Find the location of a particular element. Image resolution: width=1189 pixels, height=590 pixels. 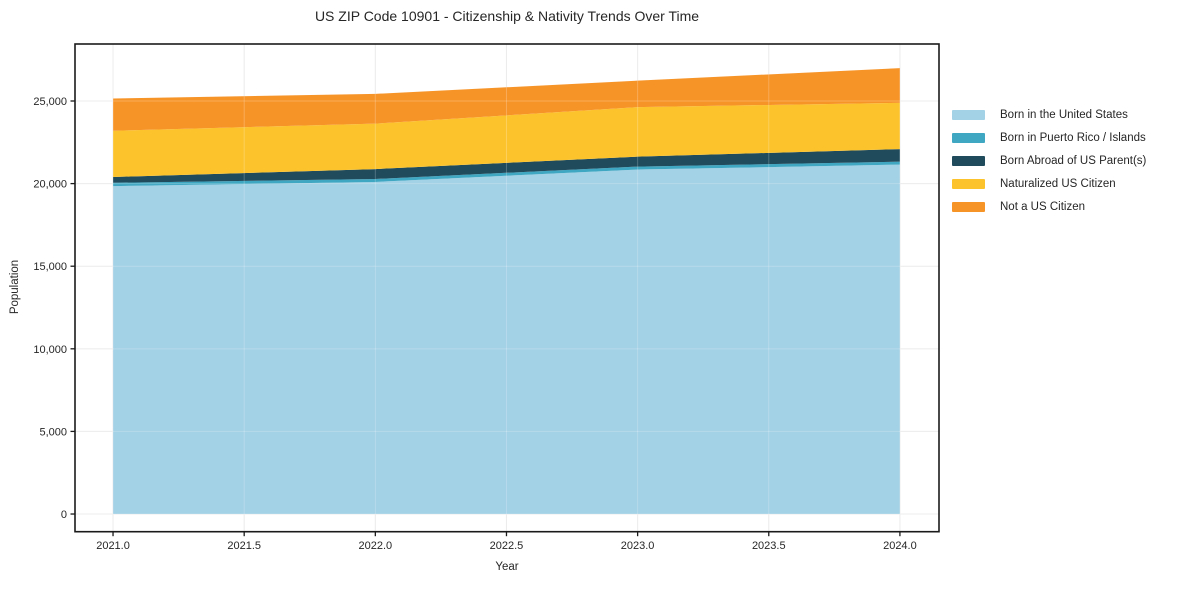

y-tick-label: 20,000 is located at coordinates (50, 185).